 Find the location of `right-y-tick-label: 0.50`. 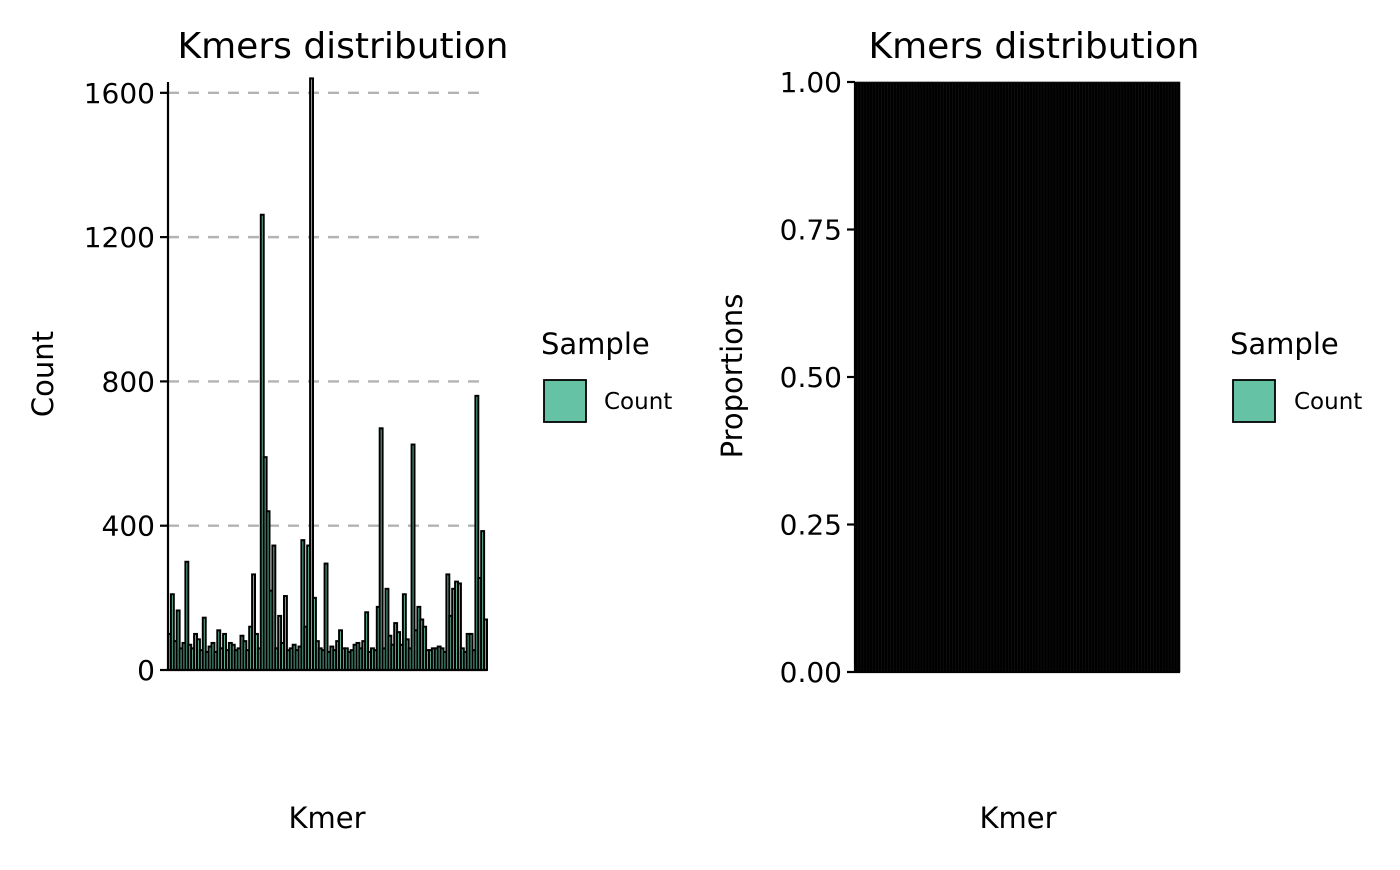

right-y-tick-label: 0.50 is located at coordinates (811, 377).